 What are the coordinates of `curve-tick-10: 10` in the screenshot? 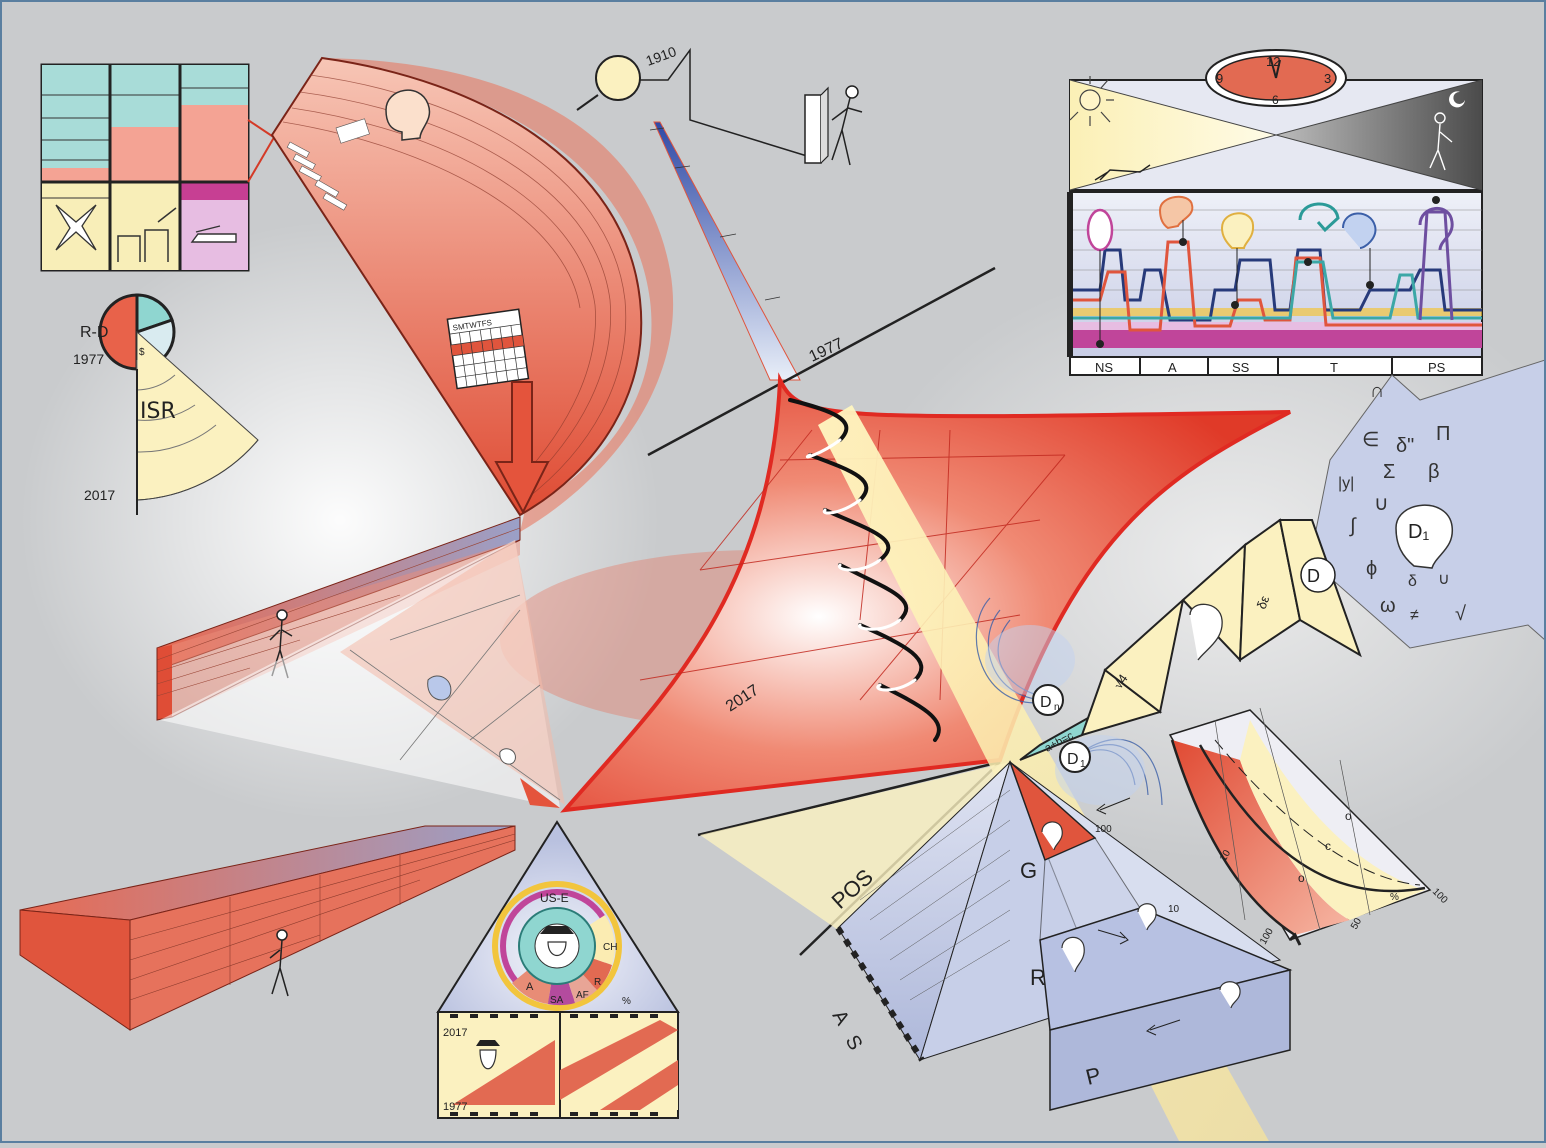 It's located at (1225, 856).